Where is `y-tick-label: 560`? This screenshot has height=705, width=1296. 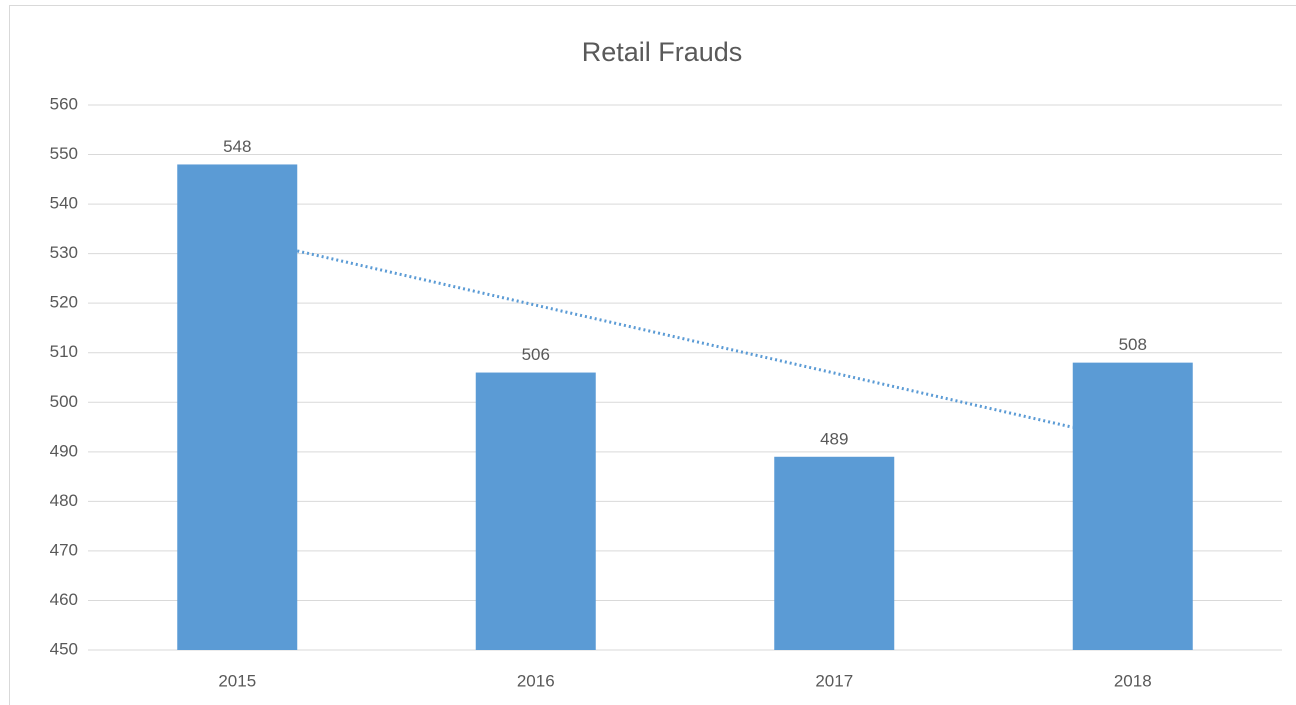 y-tick-label: 560 is located at coordinates (64, 103).